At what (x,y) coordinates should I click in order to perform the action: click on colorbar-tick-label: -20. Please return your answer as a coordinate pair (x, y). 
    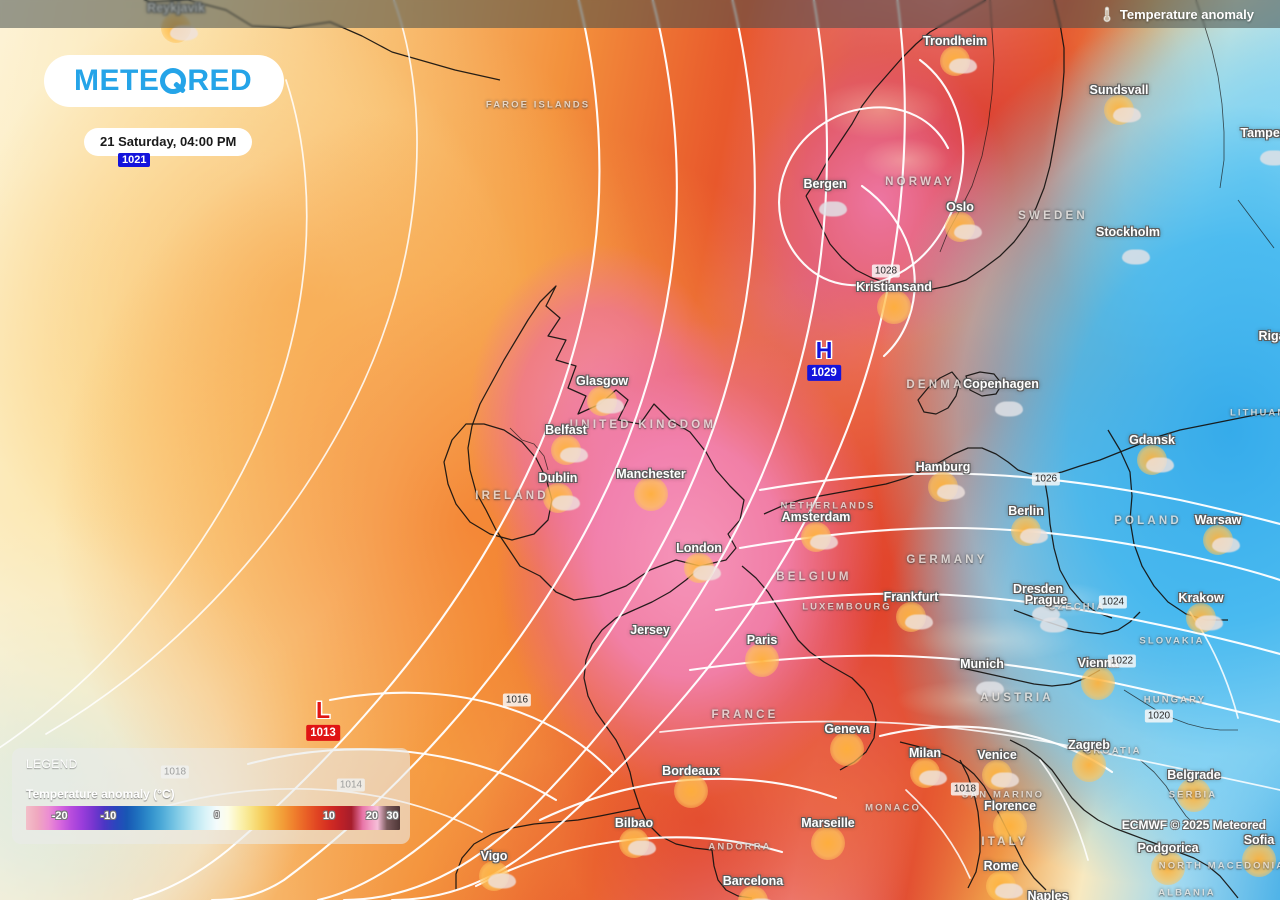
    Looking at the image, I should click on (59, 816).